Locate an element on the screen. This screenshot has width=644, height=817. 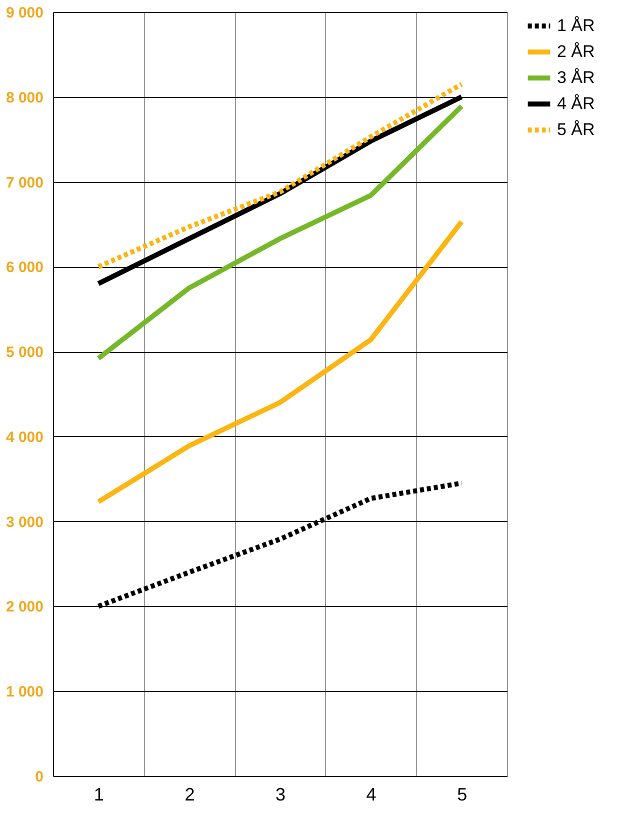
y-tick-label: 9 000 is located at coordinates (25, 13).